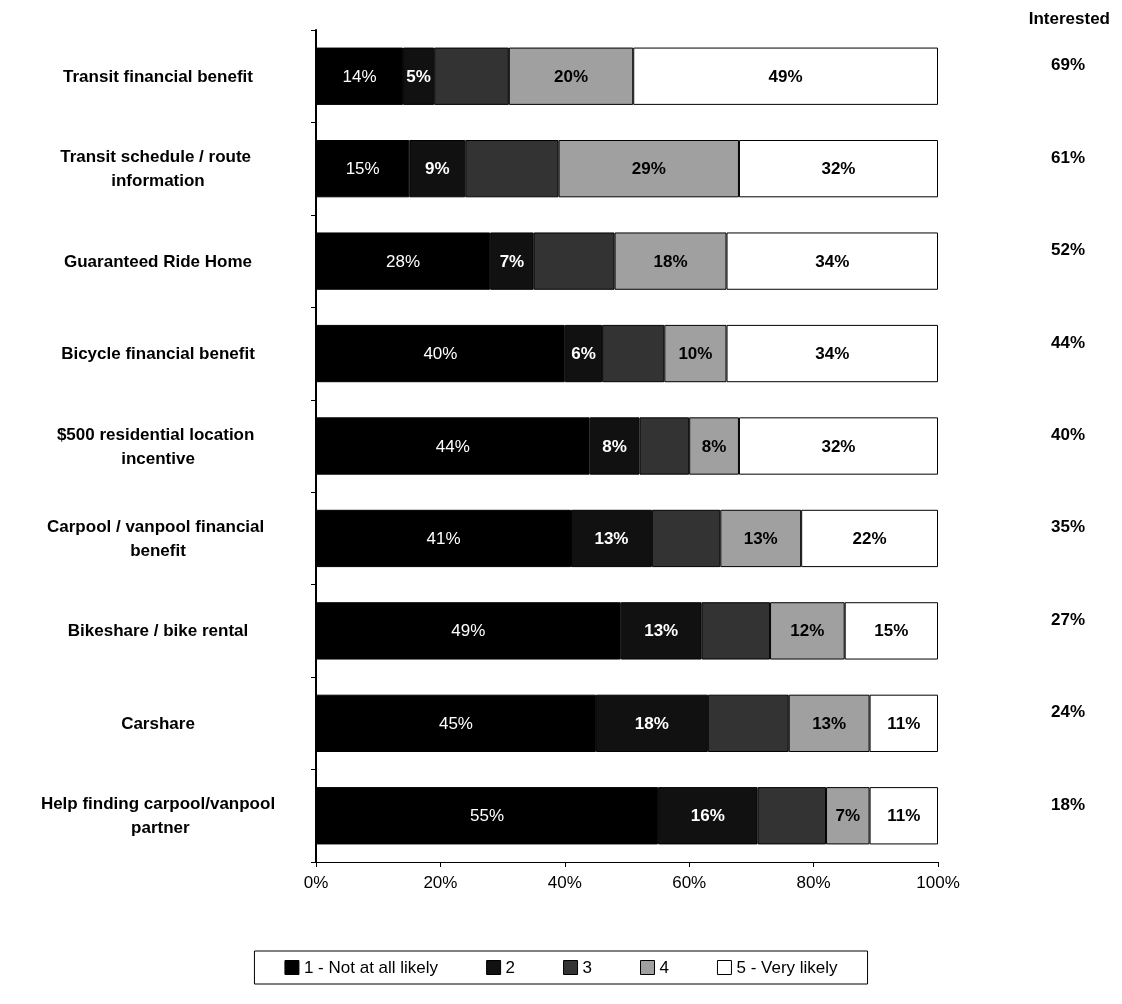 The width and height of the screenshot is (1122, 1004). I want to click on data-label: 20%, so click(571, 76).